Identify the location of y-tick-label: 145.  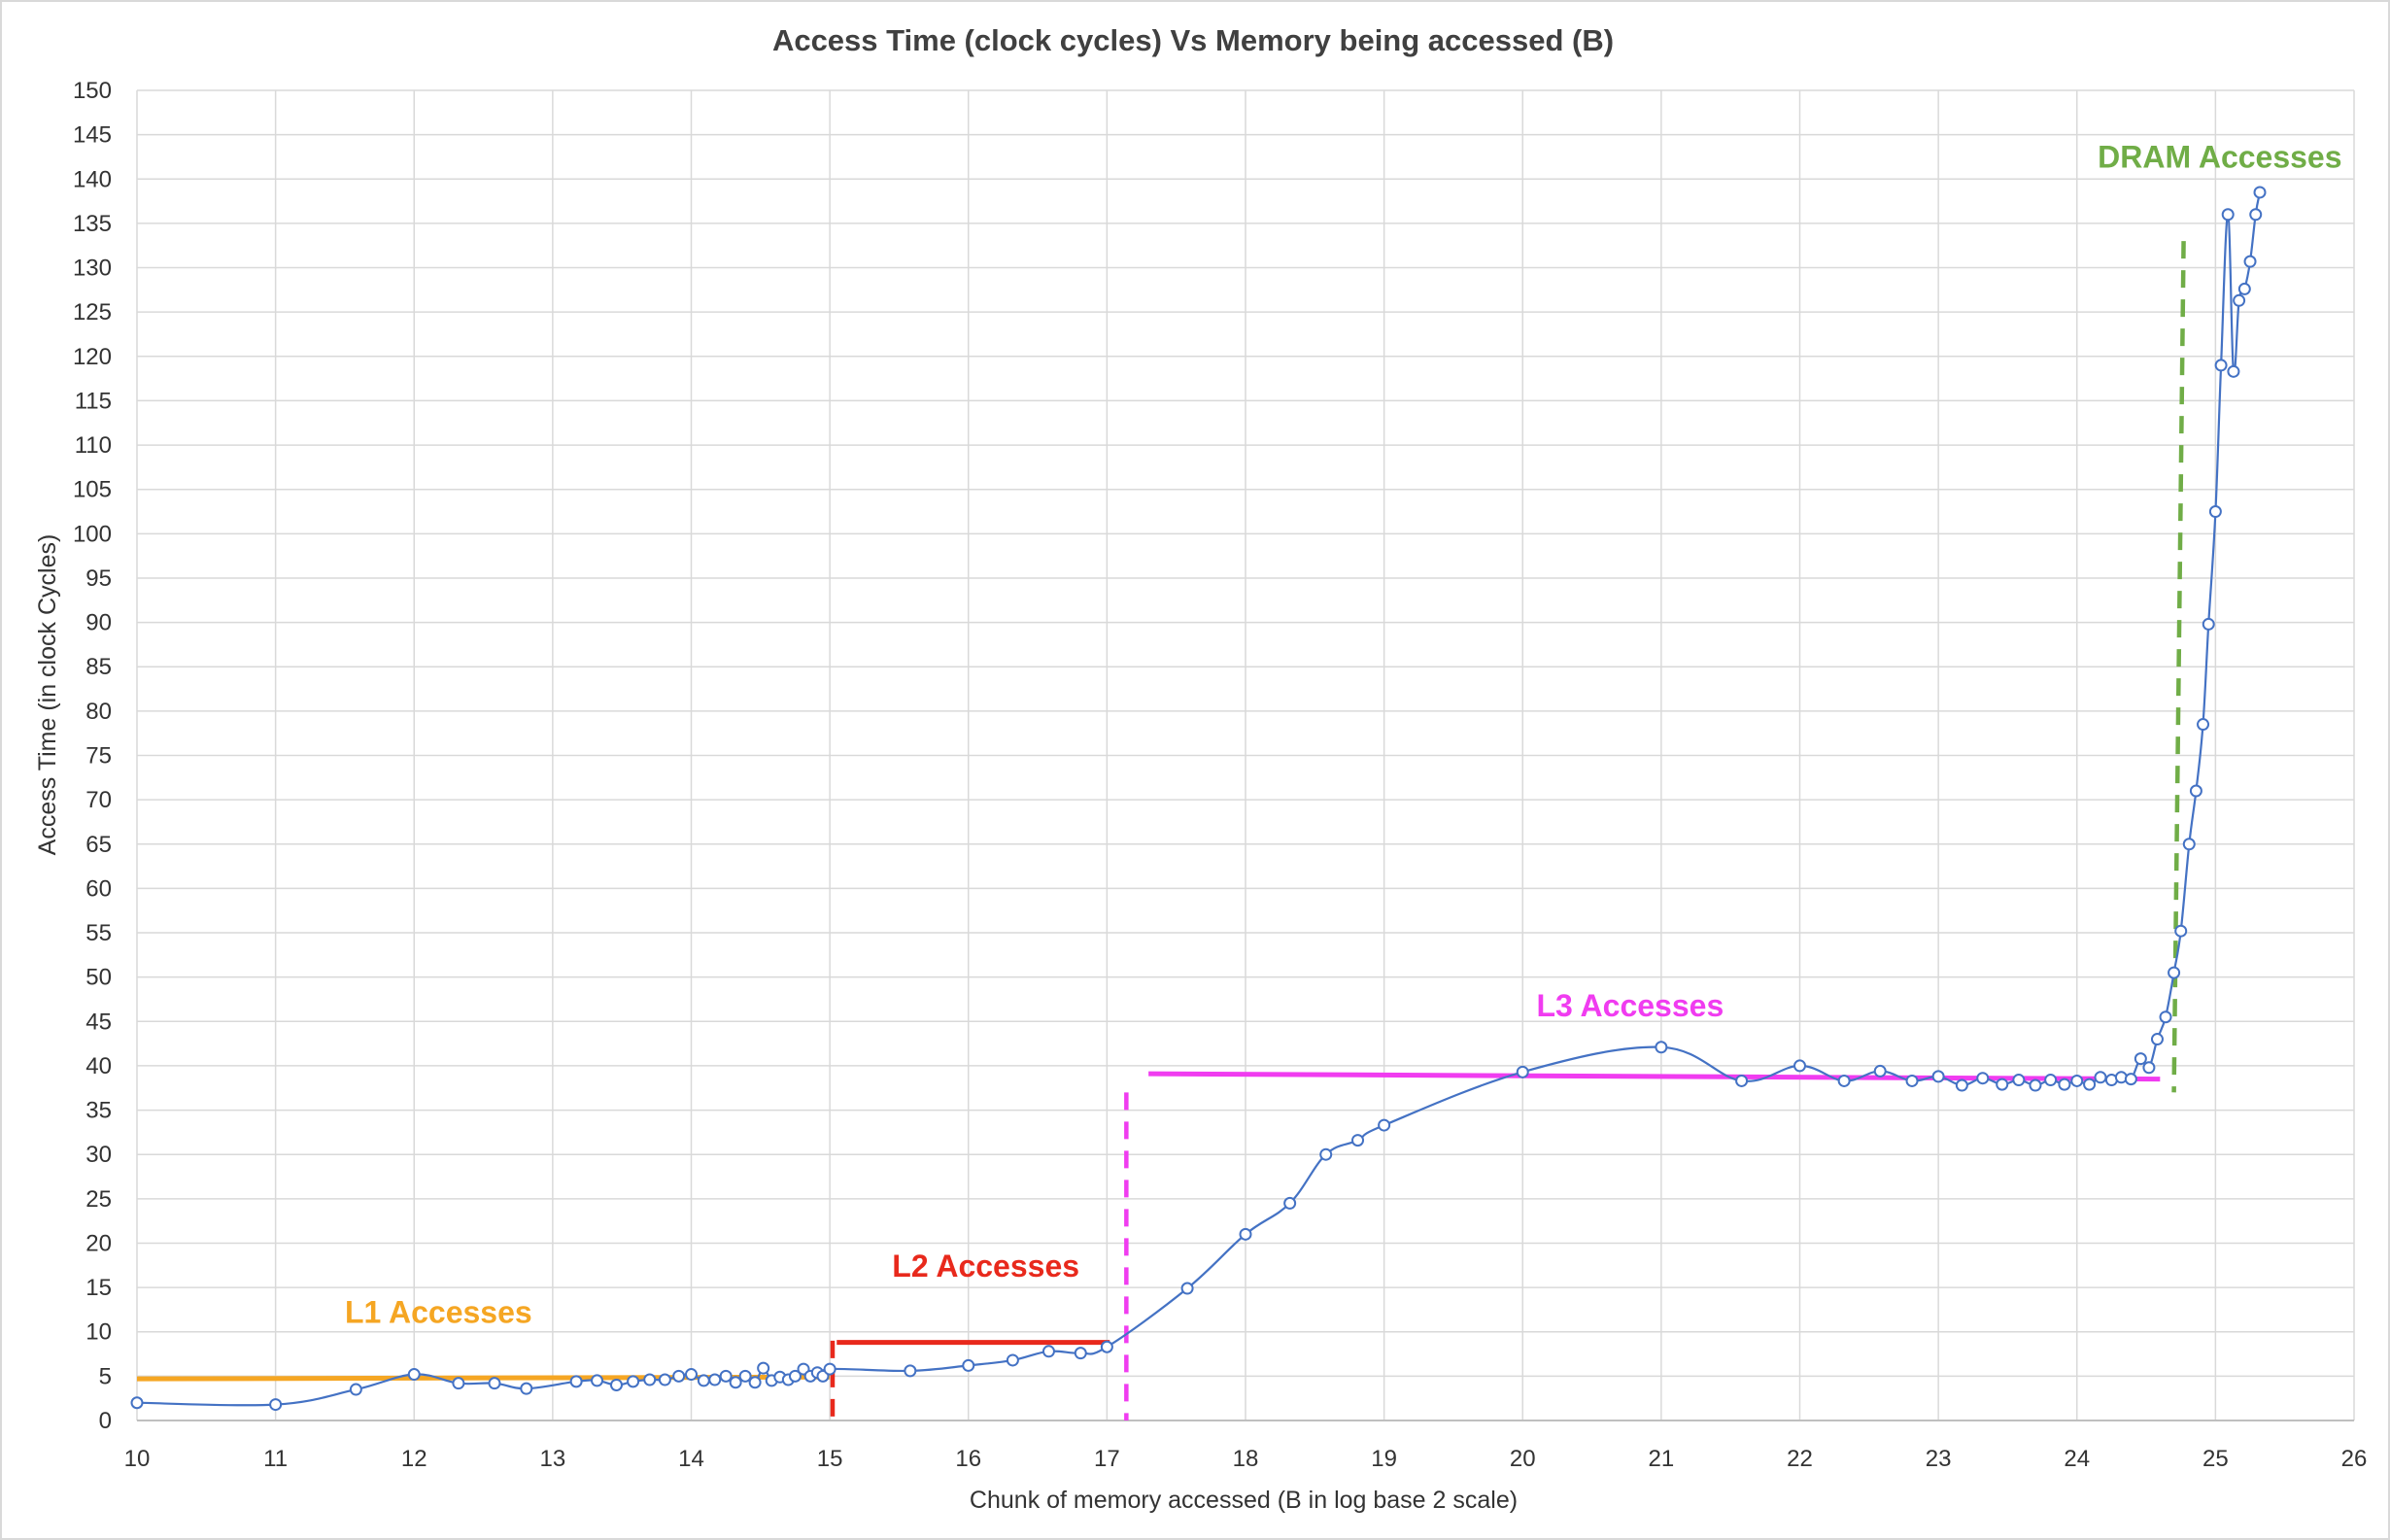
(92, 135).